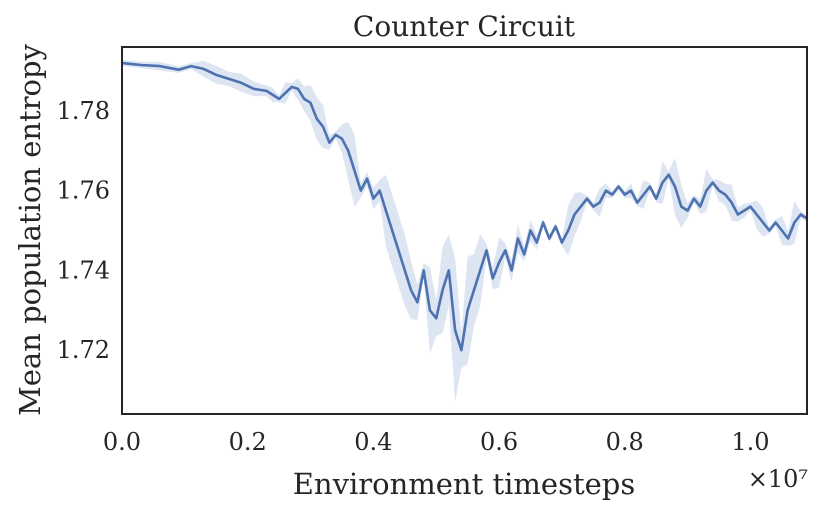 Image resolution: width=830 pixels, height=515 pixels. Describe the element at coordinates (778, 479) in the screenshot. I see `x-axis-offset-label: ×10⁷` at that location.